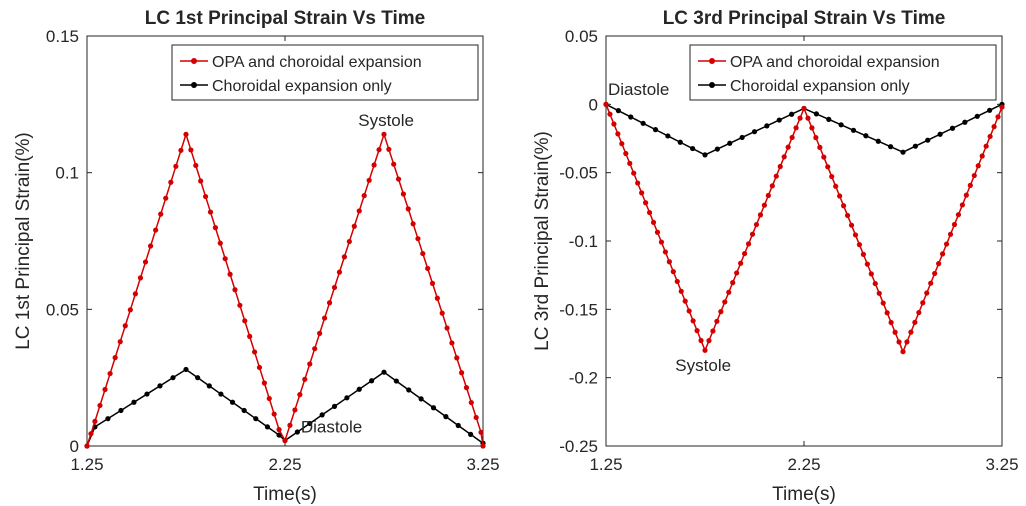  What do you see at coordinates (578, 446) in the screenshot?
I see `y-tick-label: -0.25` at bounding box center [578, 446].